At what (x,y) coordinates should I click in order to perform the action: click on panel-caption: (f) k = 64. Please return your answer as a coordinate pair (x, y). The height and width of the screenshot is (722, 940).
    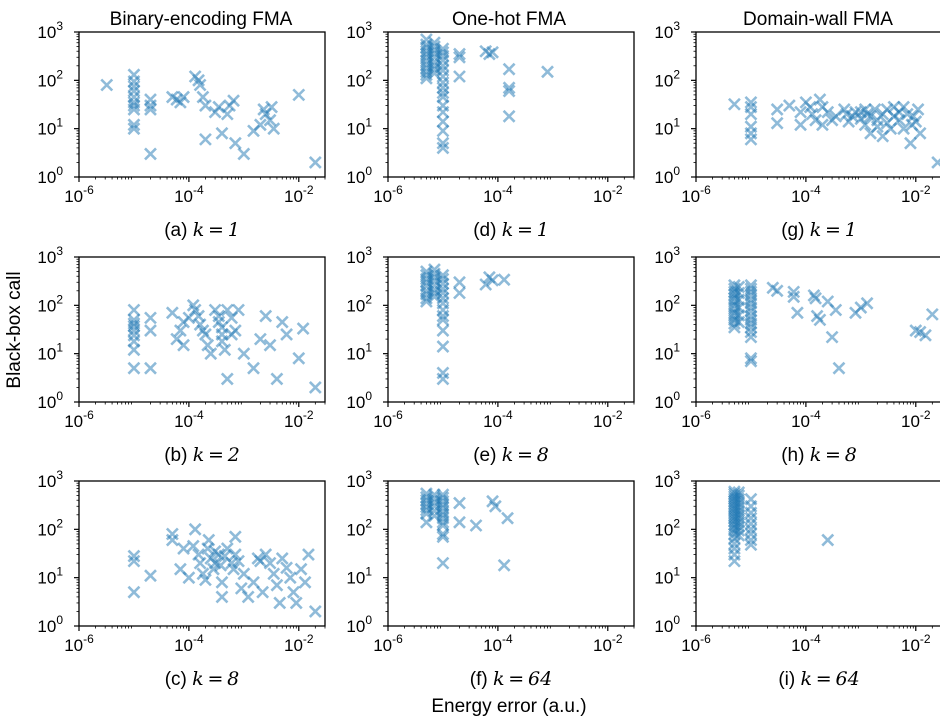
    Looking at the image, I should click on (511, 679).